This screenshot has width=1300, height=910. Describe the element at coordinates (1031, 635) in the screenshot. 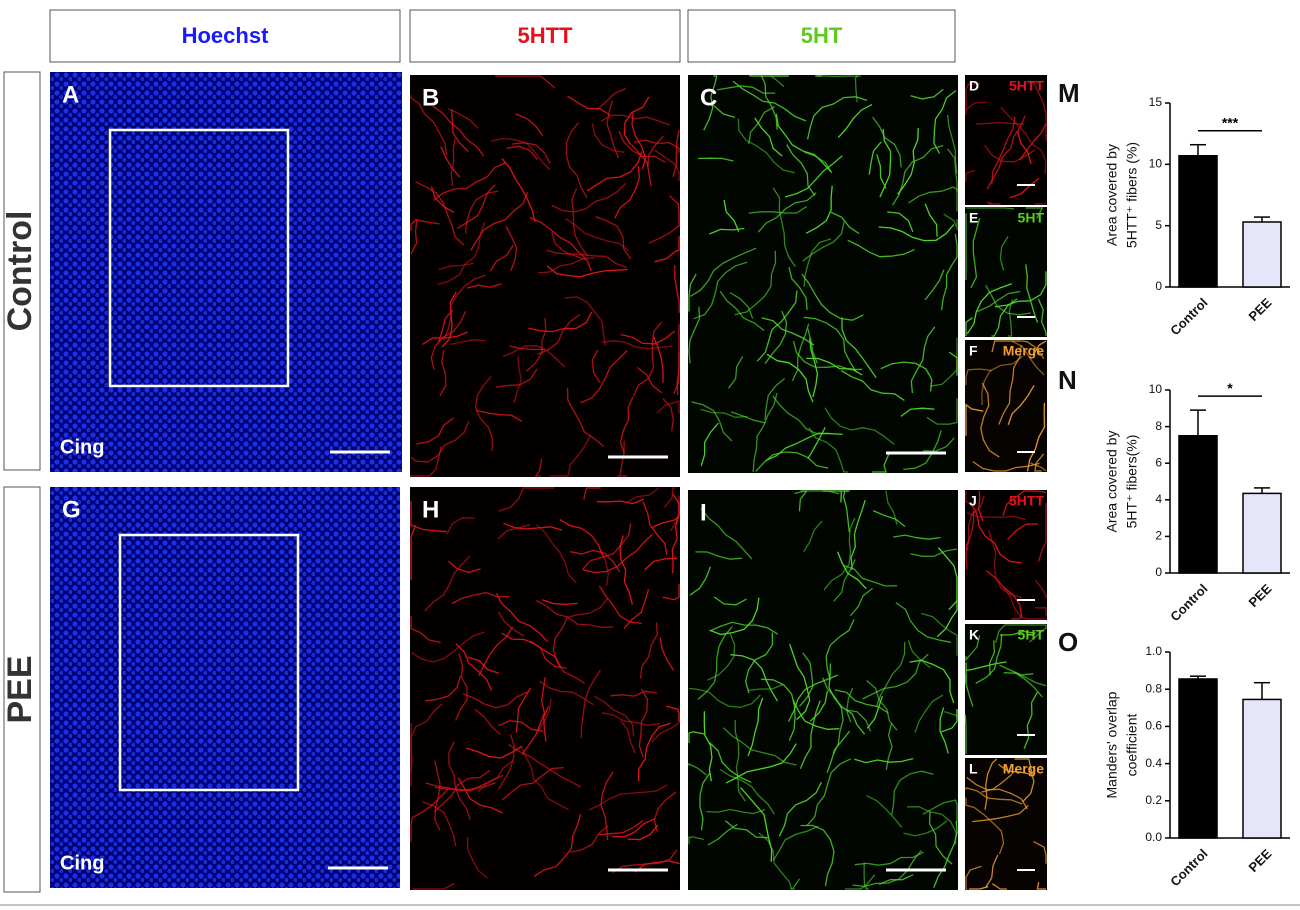

I see `panel-label: 5HT` at that location.